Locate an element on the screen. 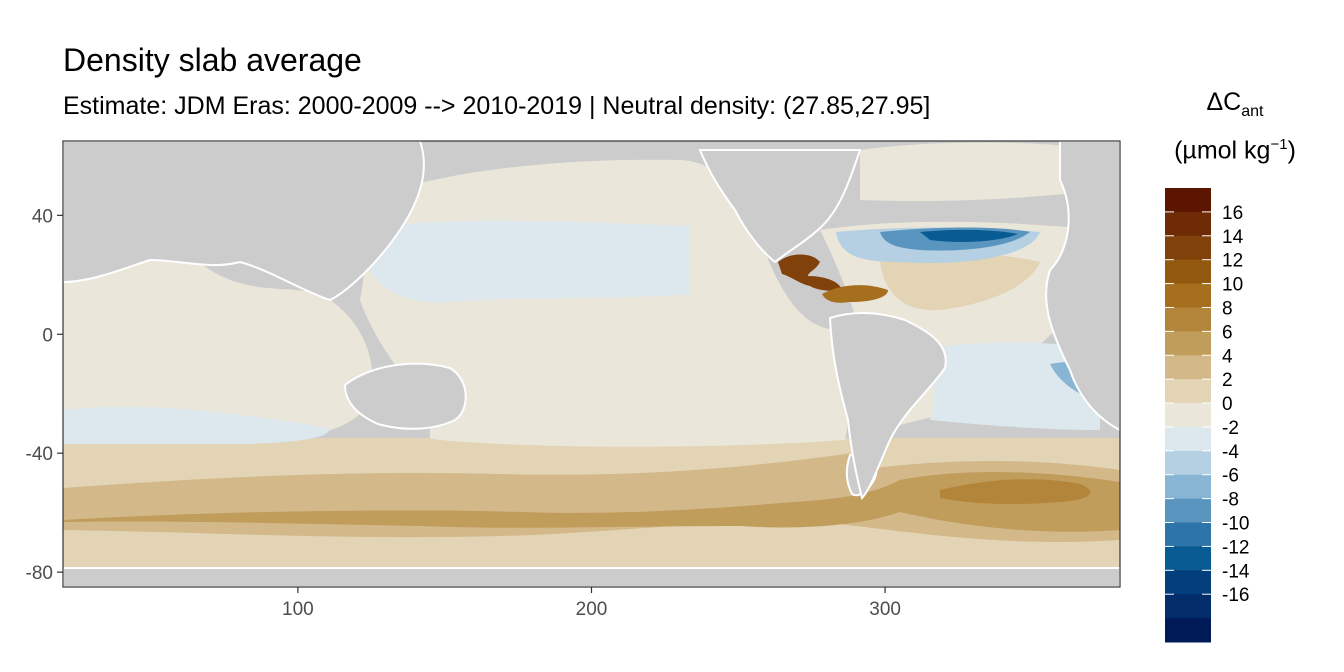 This screenshot has height=672, width=1344. australia is located at coordinates (405, 396).